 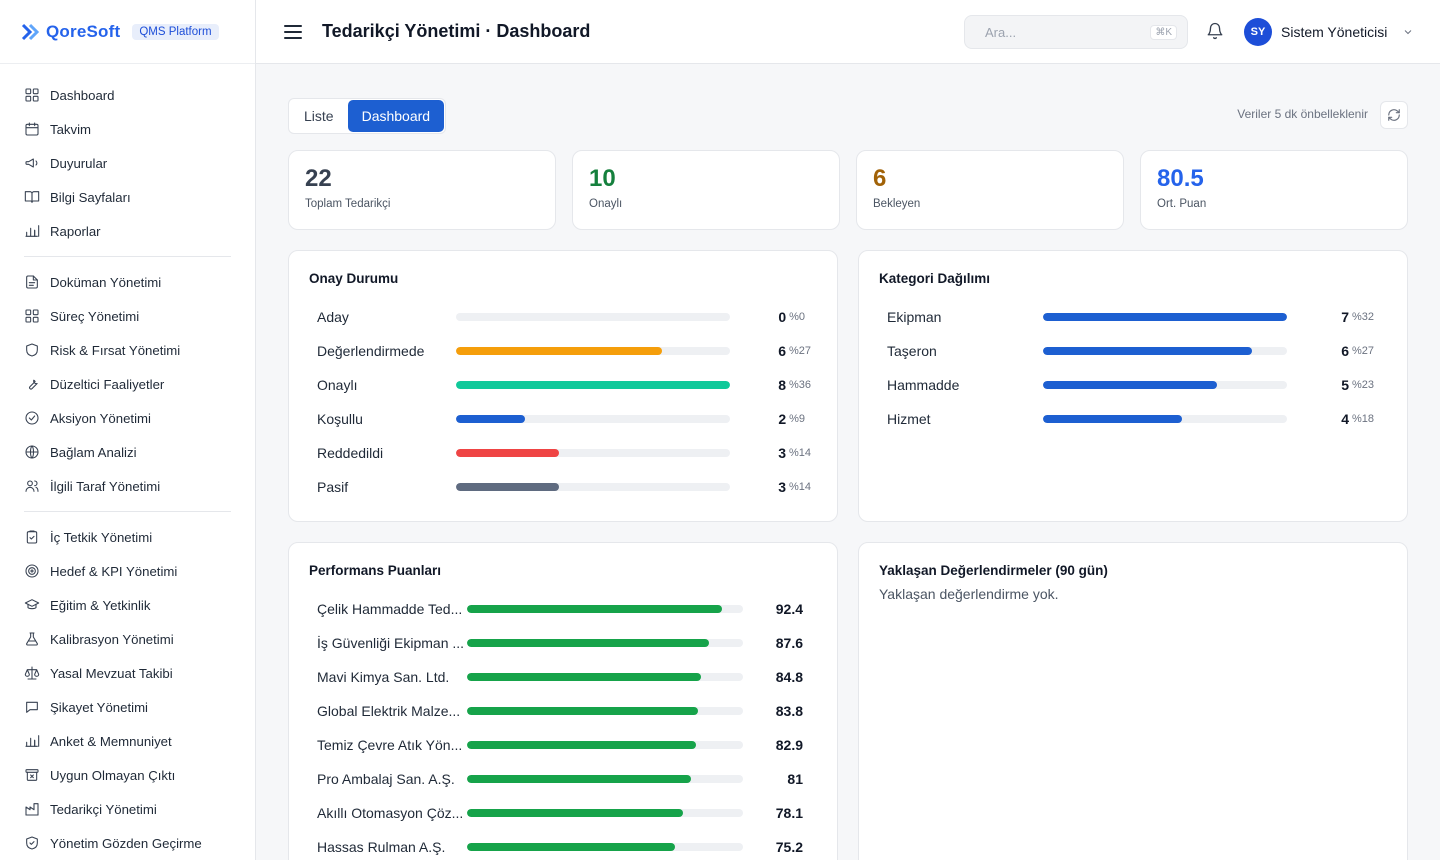 What do you see at coordinates (1329, 32) in the screenshot?
I see `user-menu: SY Sistem Yöneticisi` at bounding box center [1329, 32].